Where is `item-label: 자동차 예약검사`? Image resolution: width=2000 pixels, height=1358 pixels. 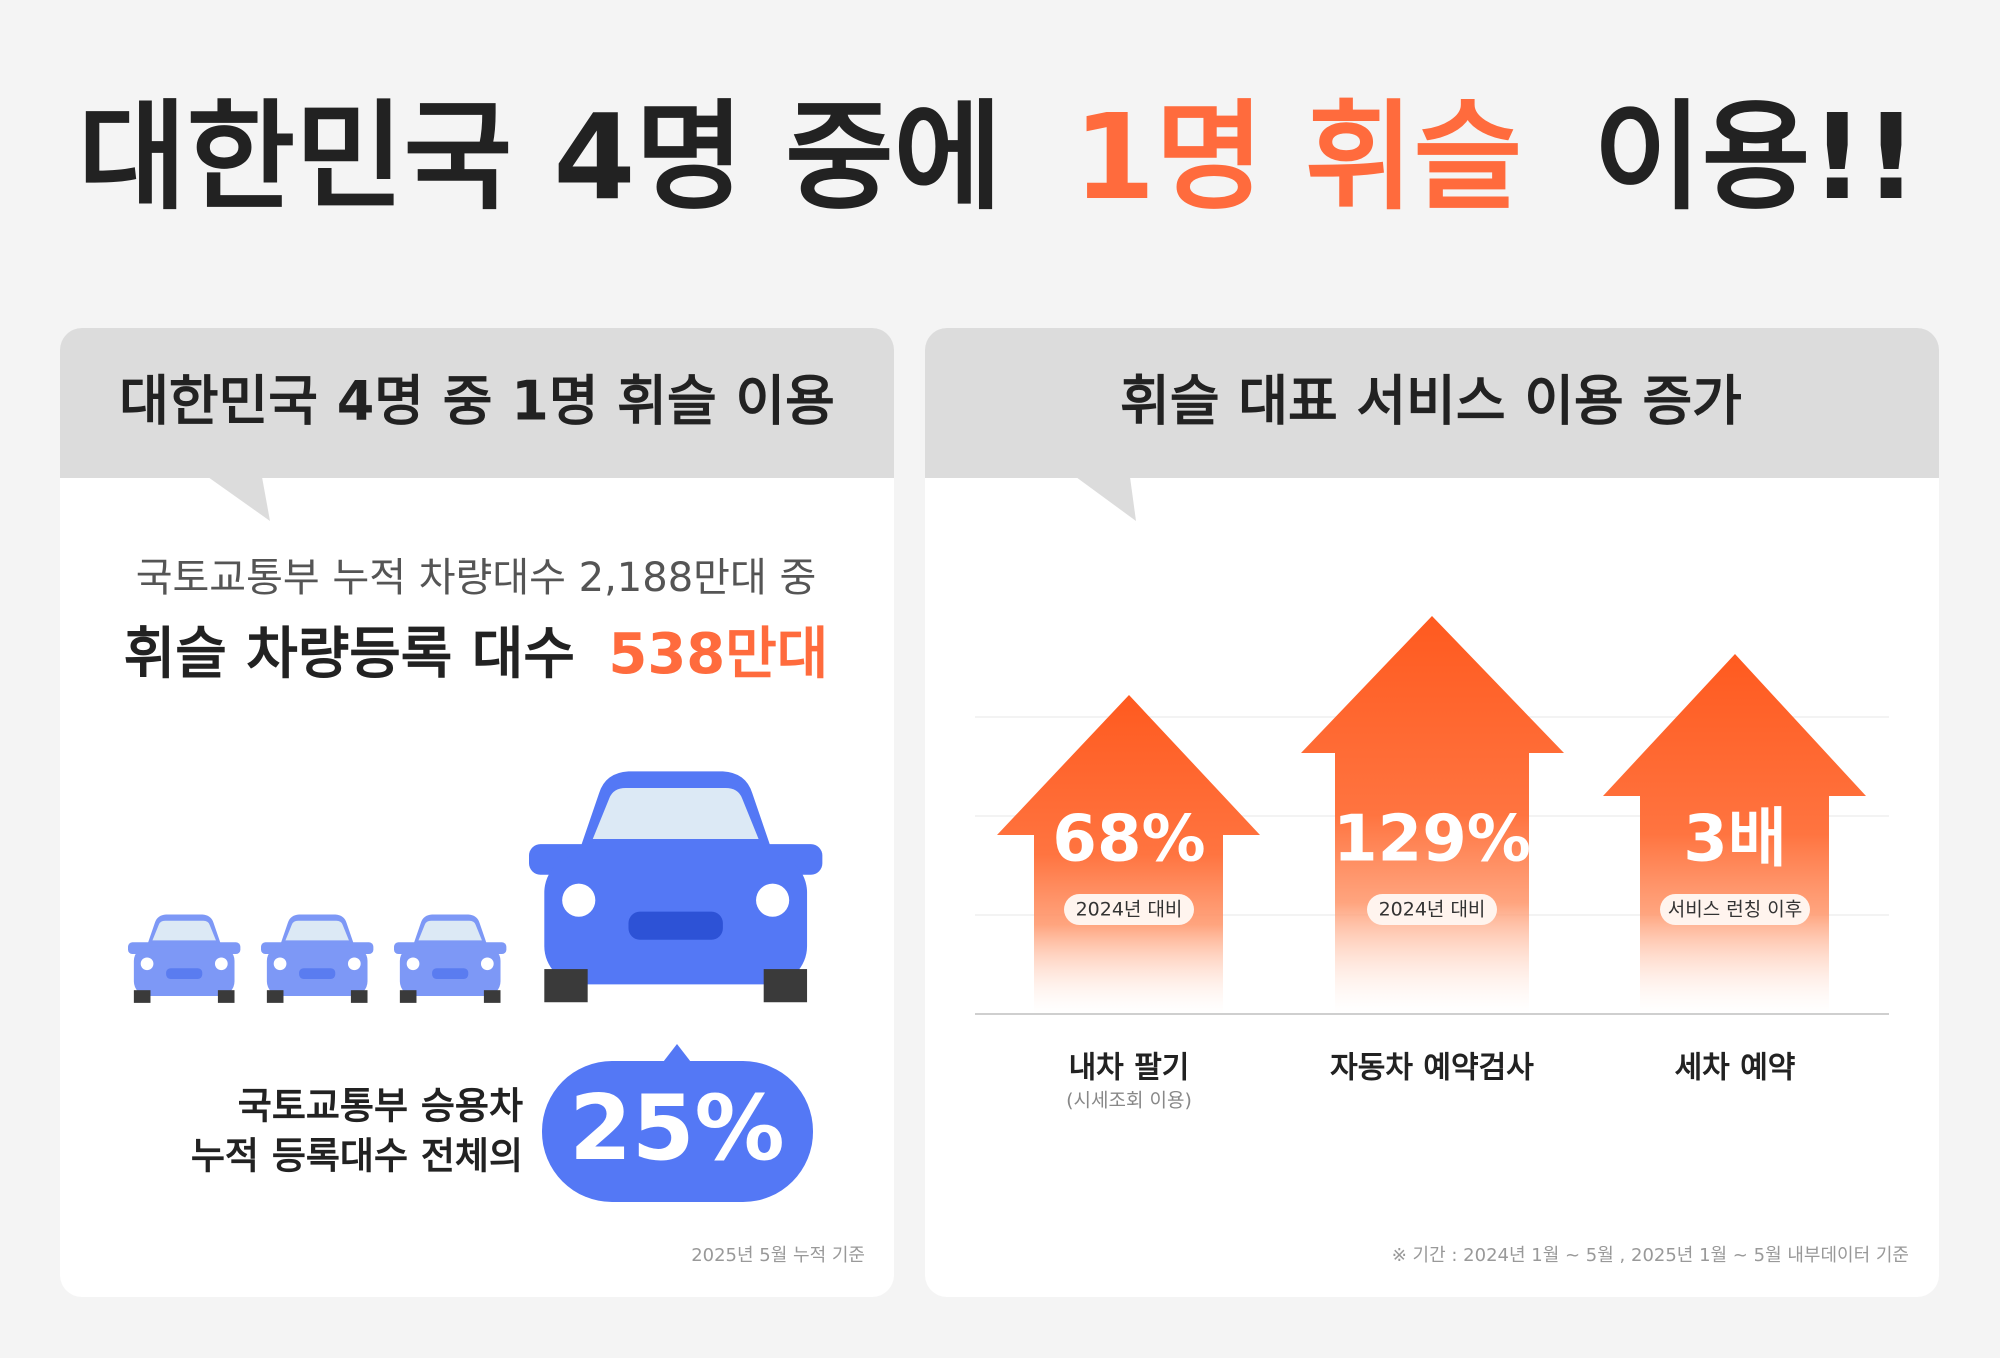
item-label: 자동차 예약검사 is located at coordinates (1432, 1068).